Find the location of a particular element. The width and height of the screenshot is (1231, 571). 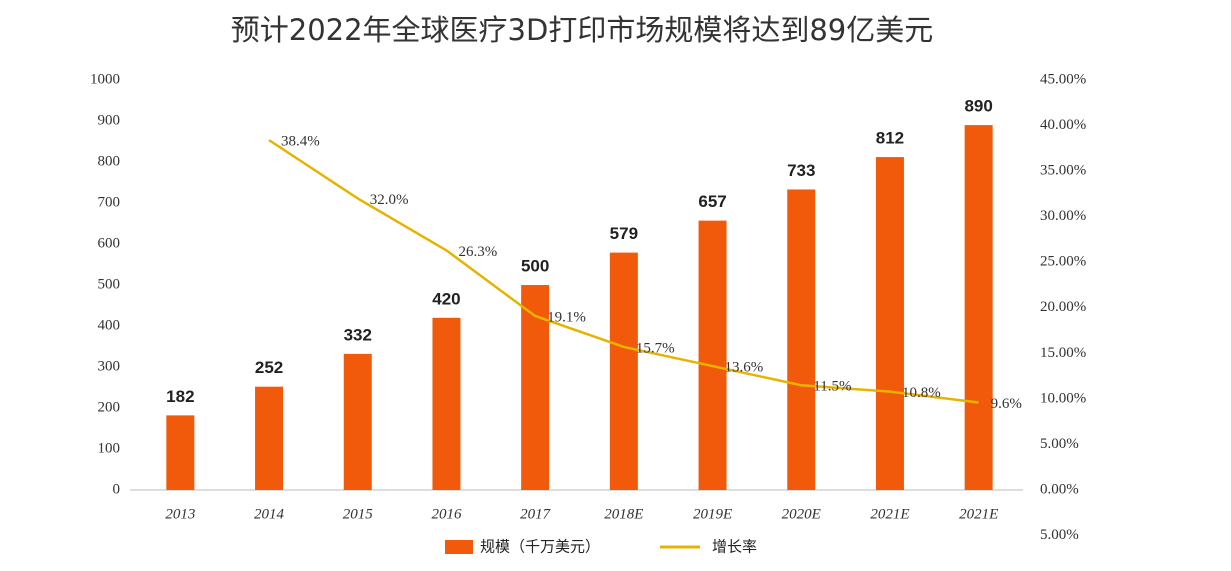

bar-value-label: 812 is located at coordinates (890, 138).